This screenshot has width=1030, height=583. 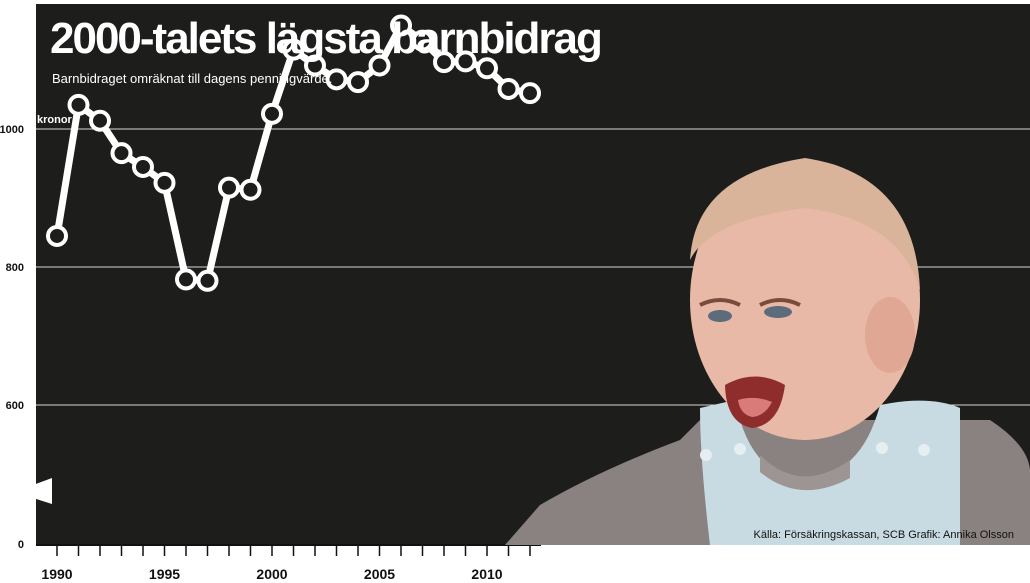 I want to click on axis-break-marker, so click(x=33, y=491).